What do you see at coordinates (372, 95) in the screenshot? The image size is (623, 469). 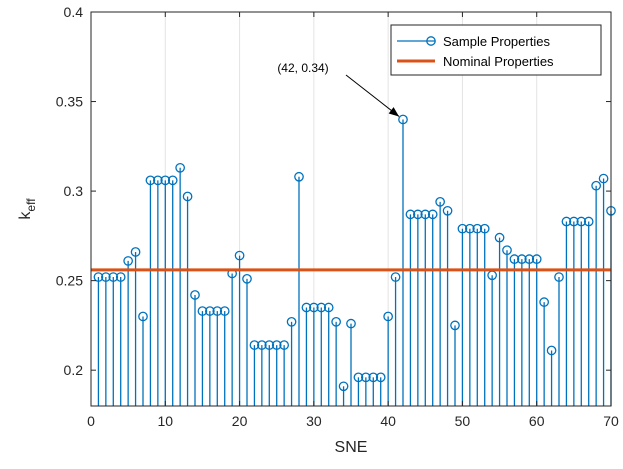 I see `annotation-arrow-line` at bounding box center [372, 95].